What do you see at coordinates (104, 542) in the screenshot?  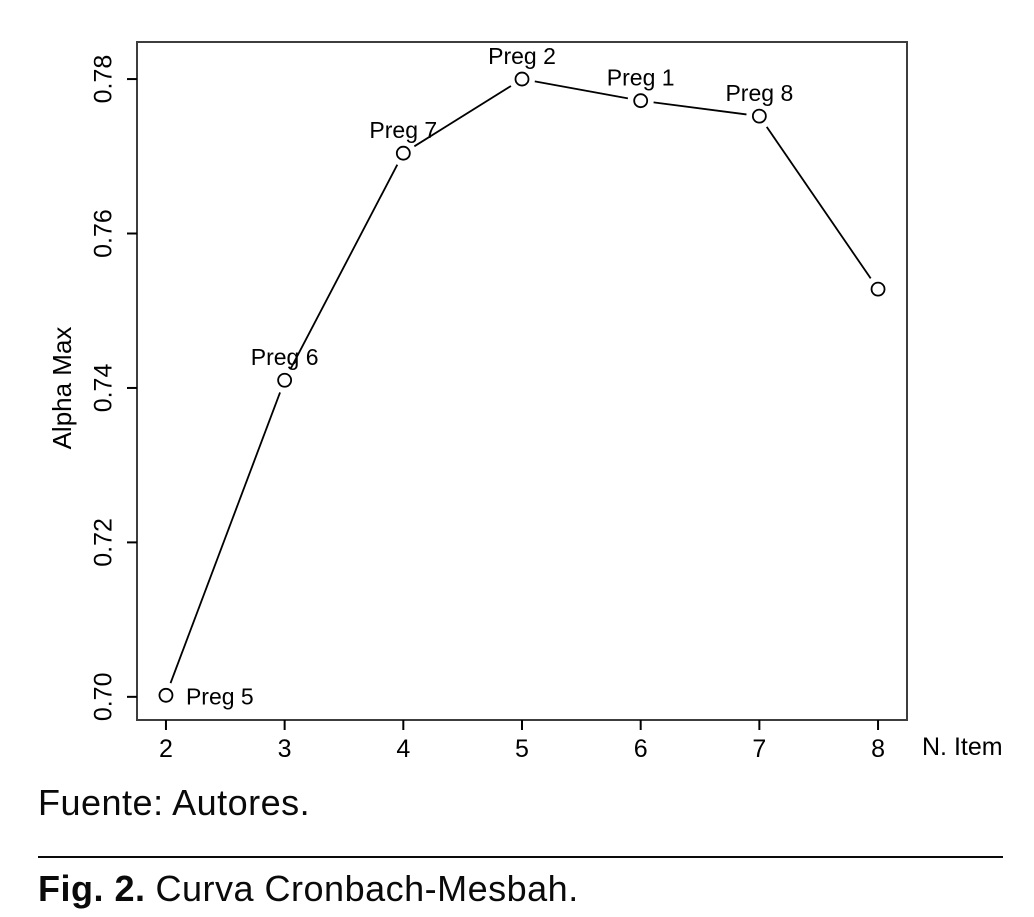 I see `y-axis-tick-label: 0.72` at bounding box center [104, 542].